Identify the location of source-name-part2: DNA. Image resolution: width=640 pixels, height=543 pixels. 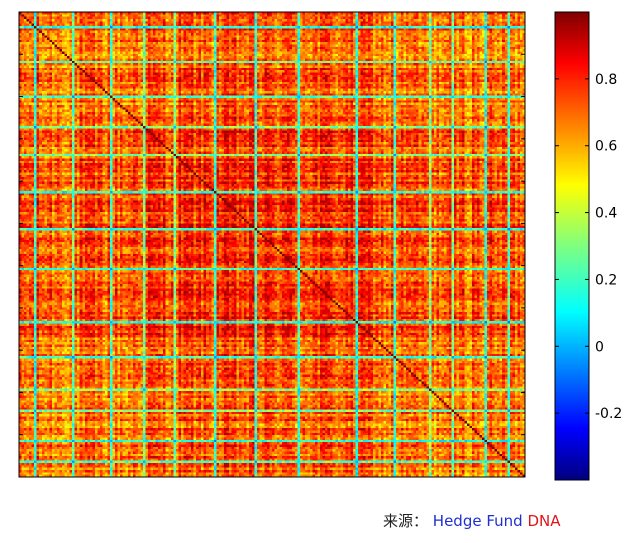
(544, 521).